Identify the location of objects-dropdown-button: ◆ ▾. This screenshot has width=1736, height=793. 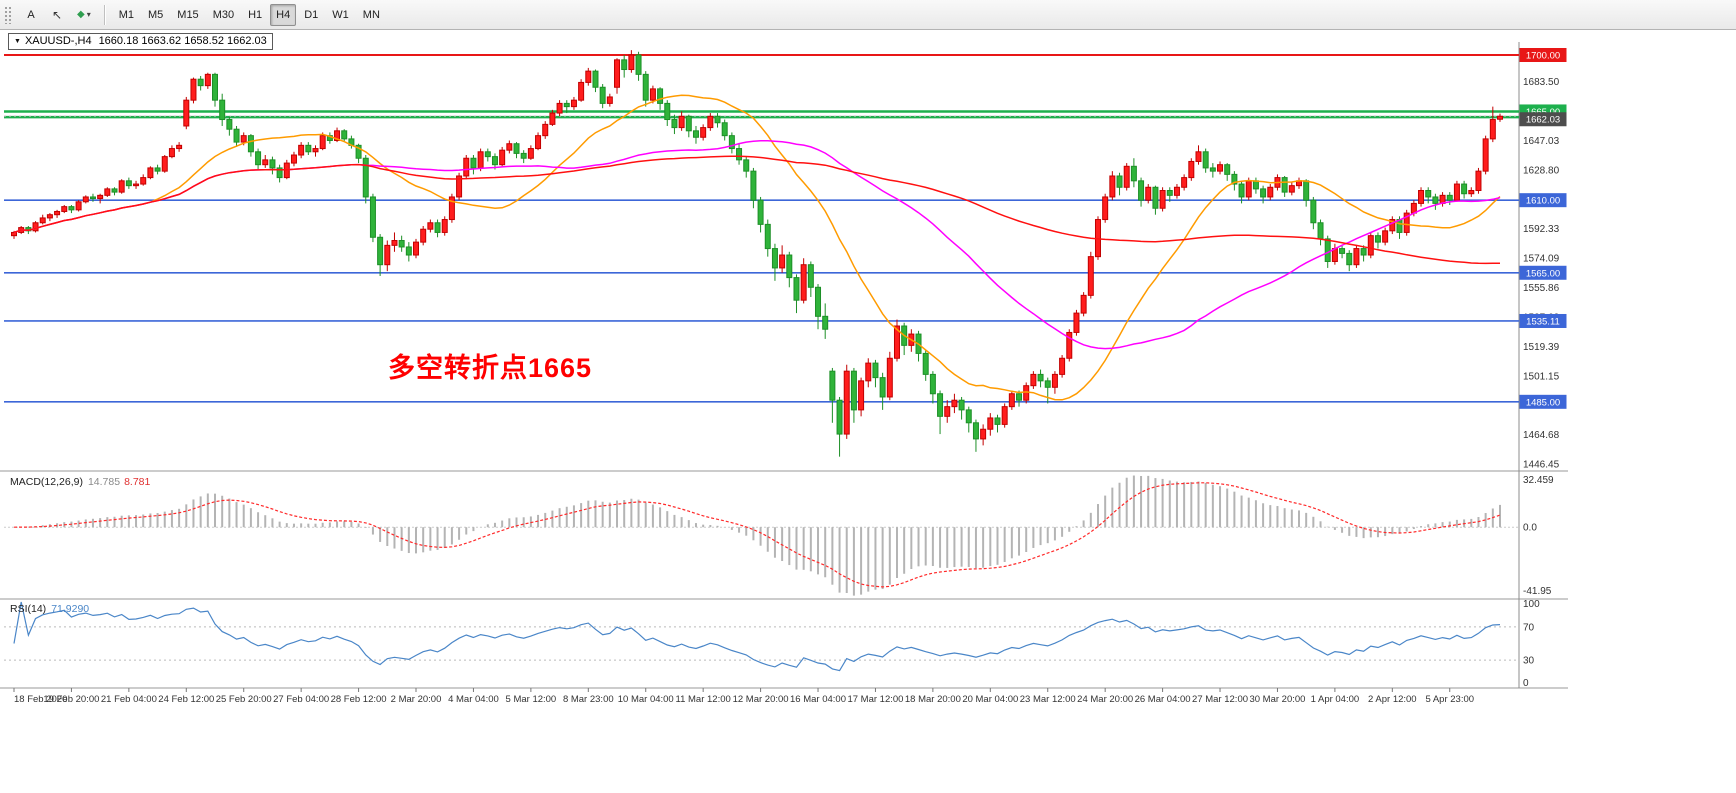
(84, 15).